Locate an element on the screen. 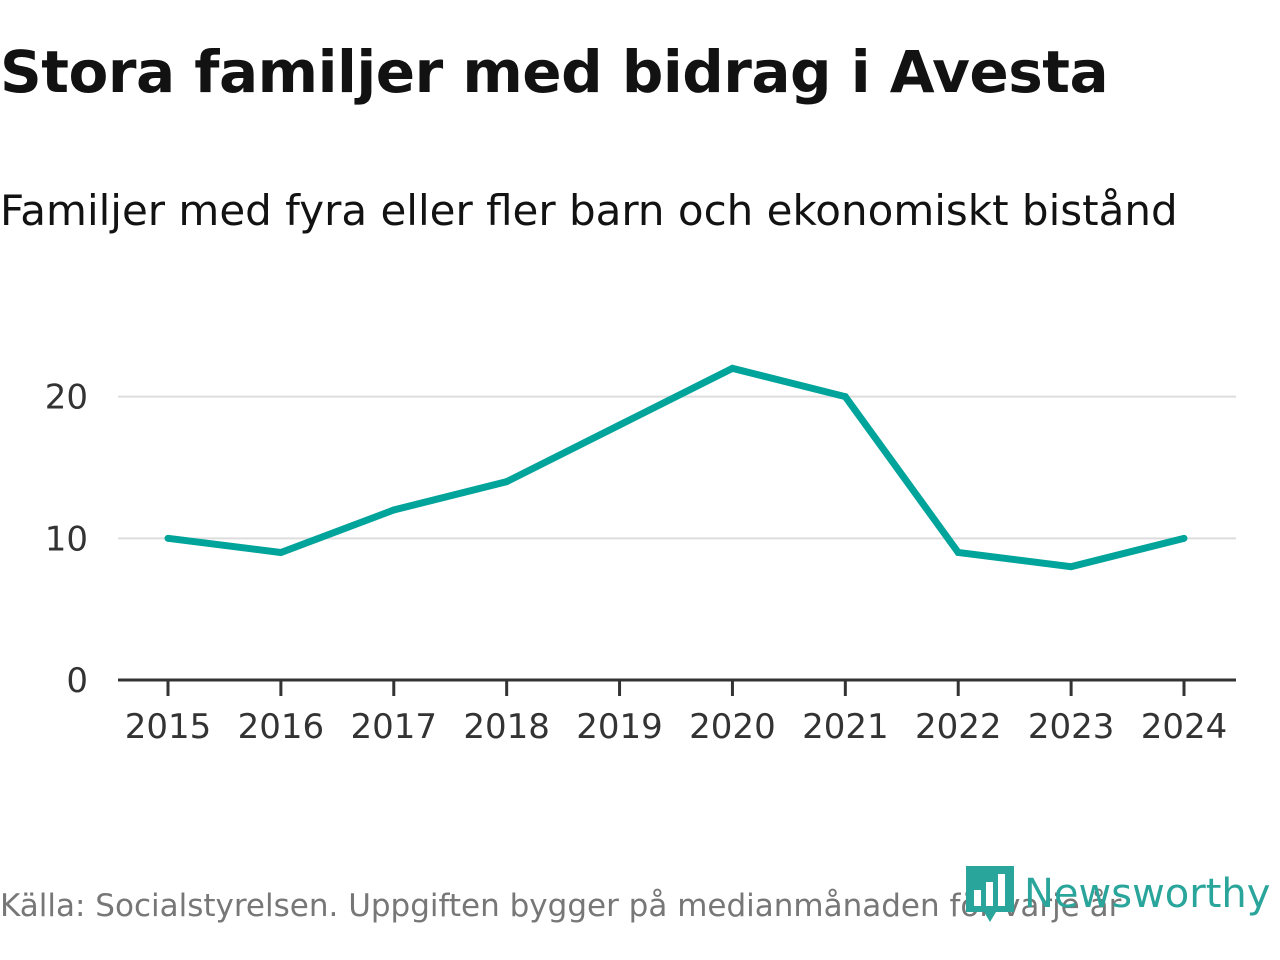 This screenshot has width=1280, height=960. chart-title: Stora familjer med bidrag i Avesta is located at coordinates (554, 72).